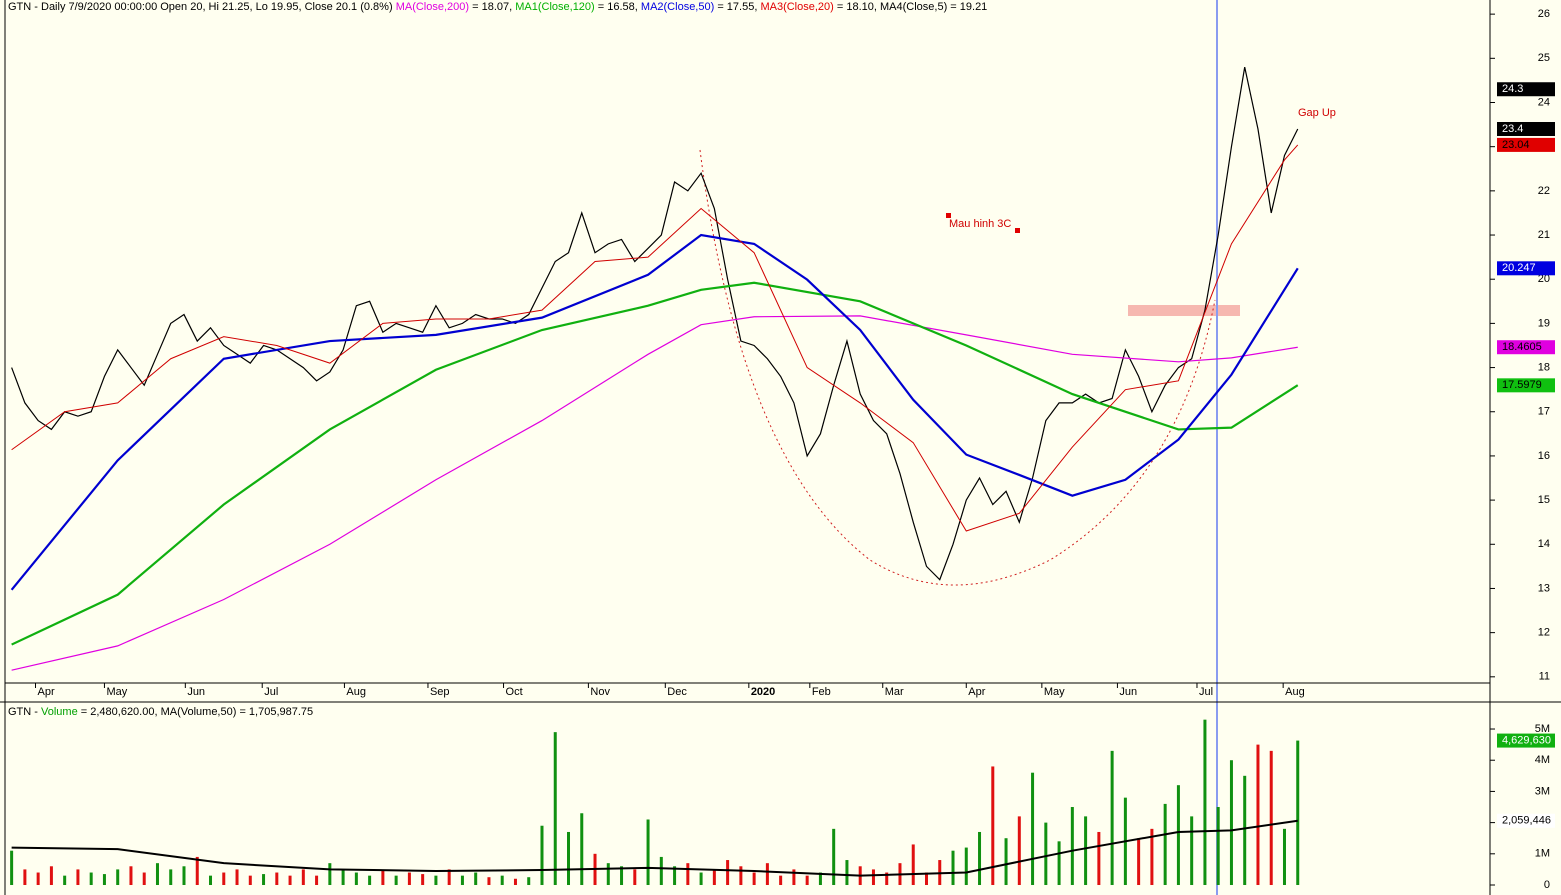 Image resolution: width=1561 pixels, height=895 pixels. Describe the element at coordinates (196, 692) in the screenshot. I see `x-tick-label: Jun` at that location.